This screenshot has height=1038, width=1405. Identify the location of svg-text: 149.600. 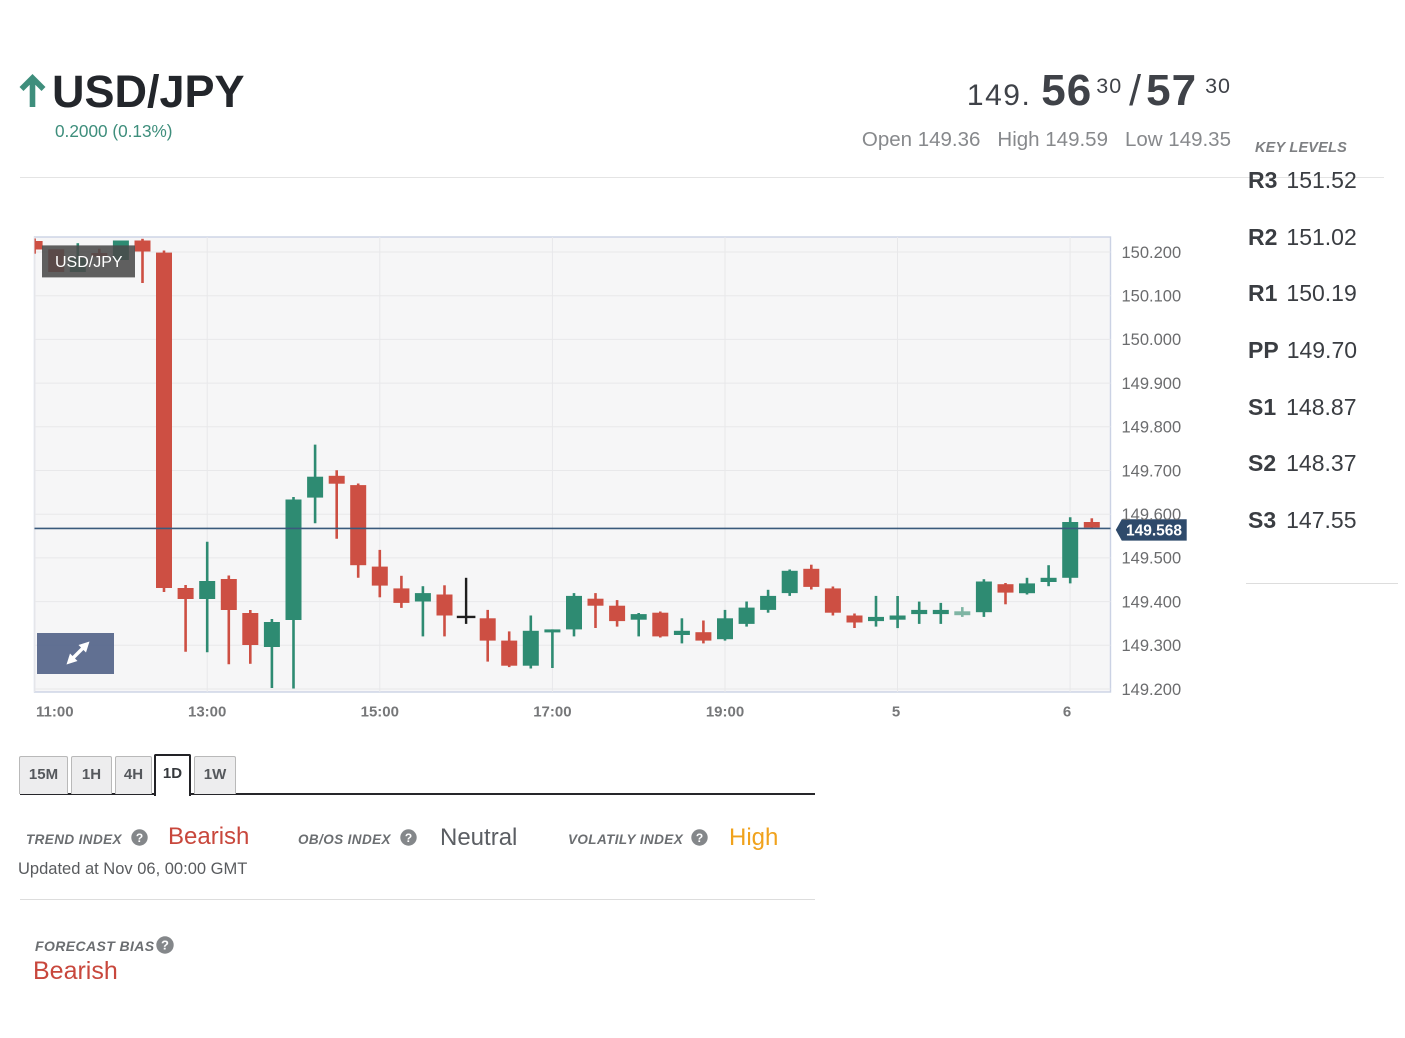
(1152, 515).